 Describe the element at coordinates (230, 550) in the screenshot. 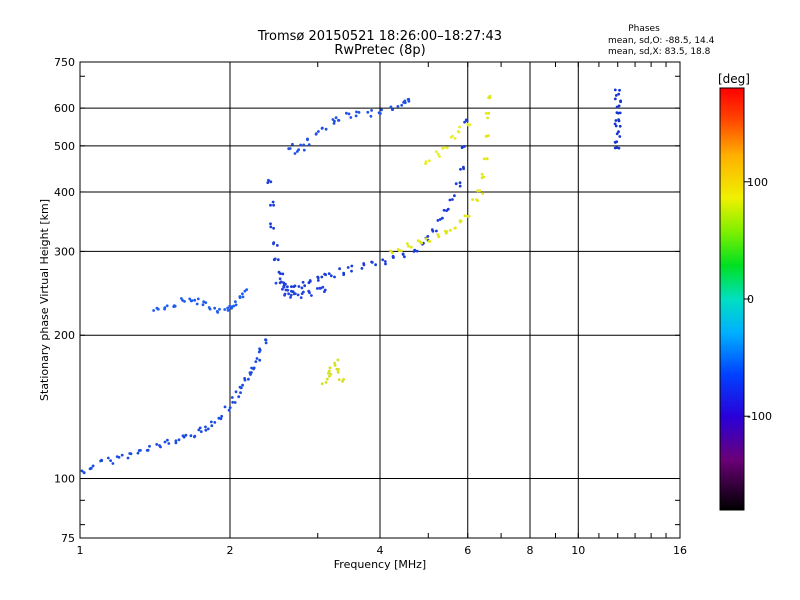

I see `x-tick-label-2: 2` at that location.